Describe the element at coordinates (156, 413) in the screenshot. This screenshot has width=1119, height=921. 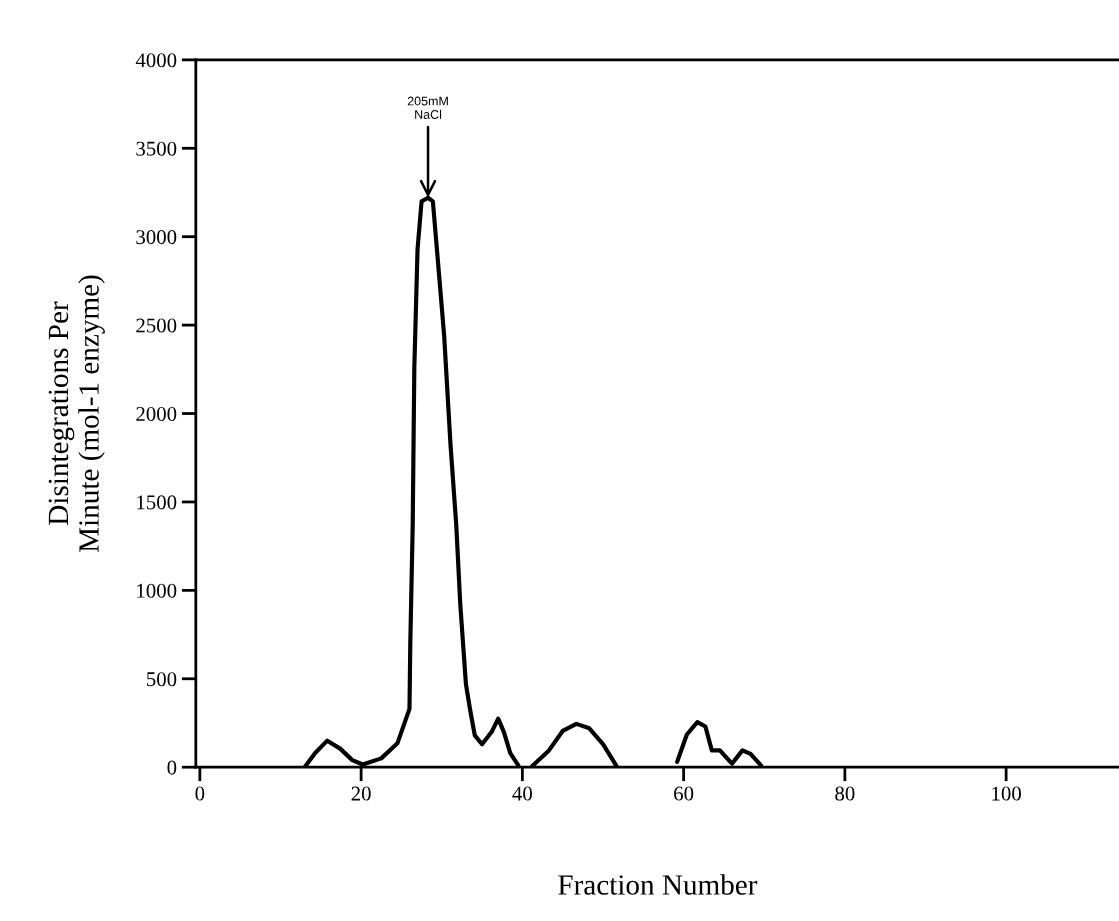
I see `y-tick-label: 2000` at that location.